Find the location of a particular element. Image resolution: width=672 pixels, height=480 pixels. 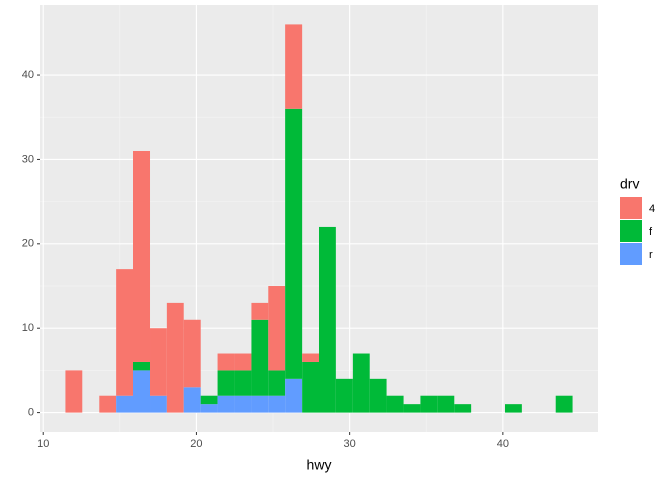

x-tick-label: 30 is located at coordinates (350, 444).